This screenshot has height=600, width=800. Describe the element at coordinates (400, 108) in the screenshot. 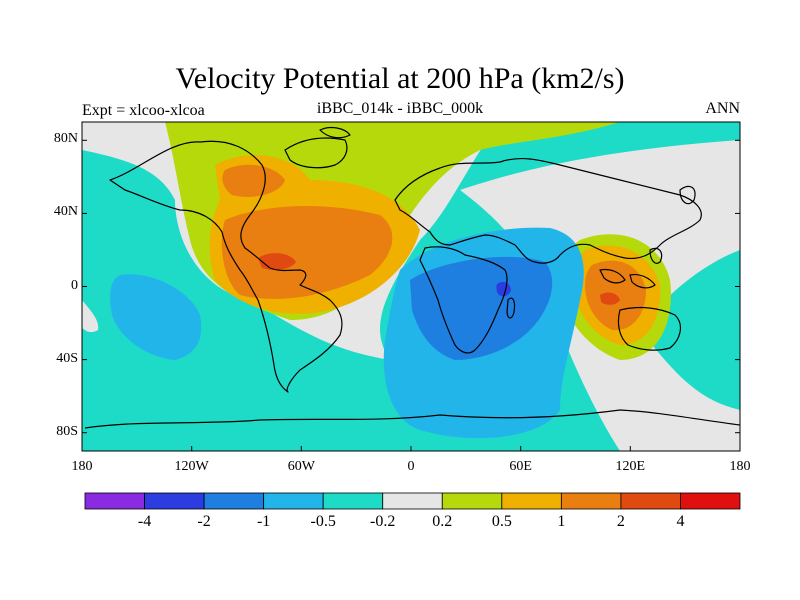

I see `difference-label: iBBC_014k - iBBC_000k` at that location.